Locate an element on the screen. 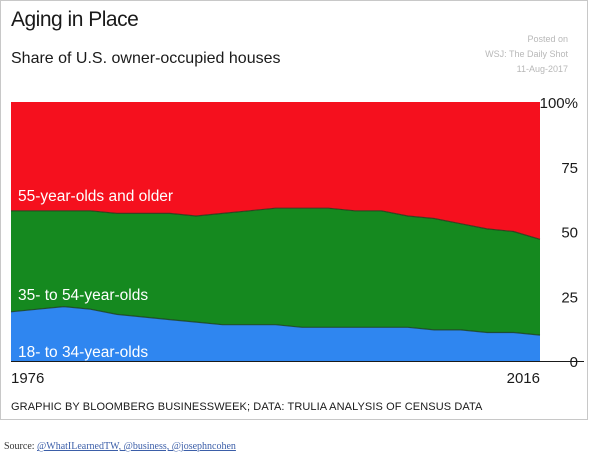 The width and height of the screenshot is (600, 459). watermark-line-3: 11-Aug-2017 is located at coordinates (542, 69).